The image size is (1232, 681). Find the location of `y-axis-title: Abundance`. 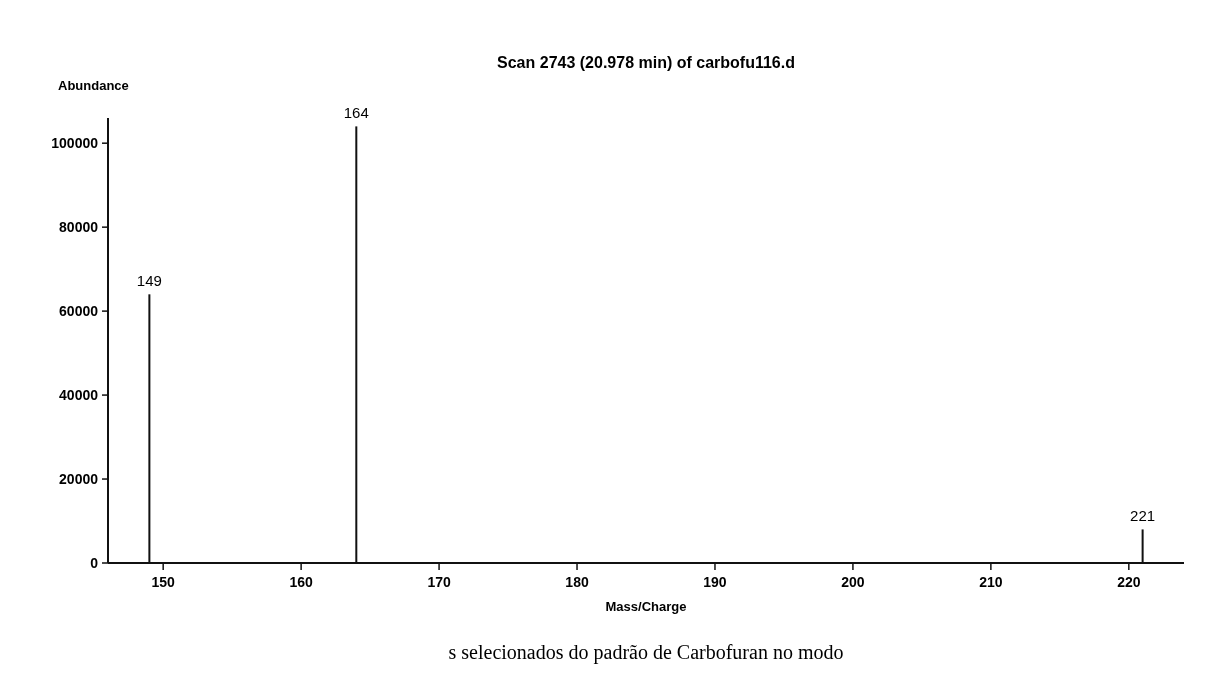

y-axis-title: Abundance is located at coordinates (93, 85).